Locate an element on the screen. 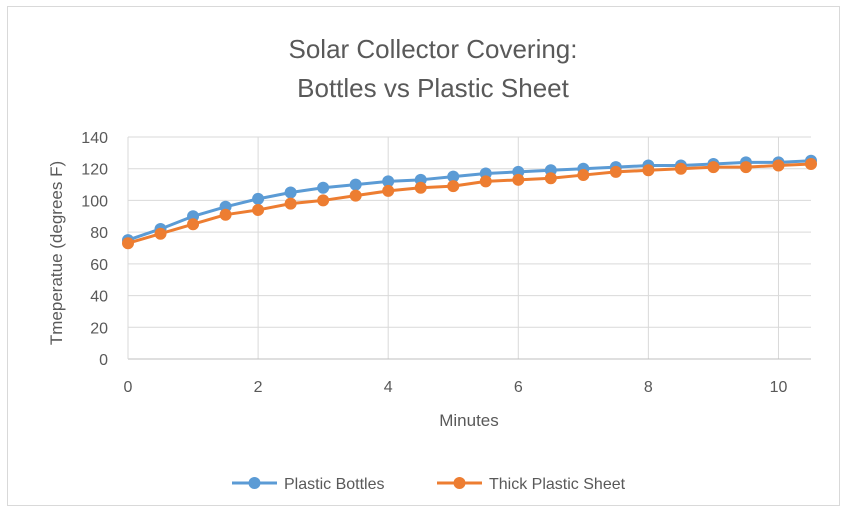  series-line-thick-plastic-sheet is located at coordinates (469, 203).